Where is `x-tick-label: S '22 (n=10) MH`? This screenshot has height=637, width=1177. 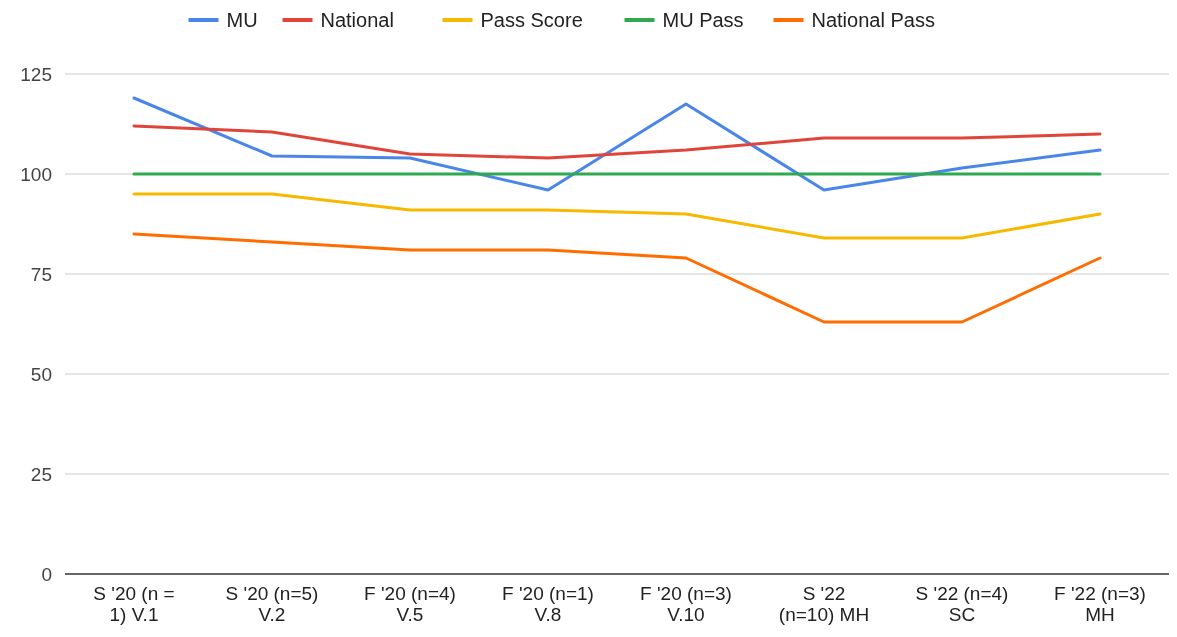
x-tick-label: S '22 (n=10) MH is located at coordinates (824, 604).